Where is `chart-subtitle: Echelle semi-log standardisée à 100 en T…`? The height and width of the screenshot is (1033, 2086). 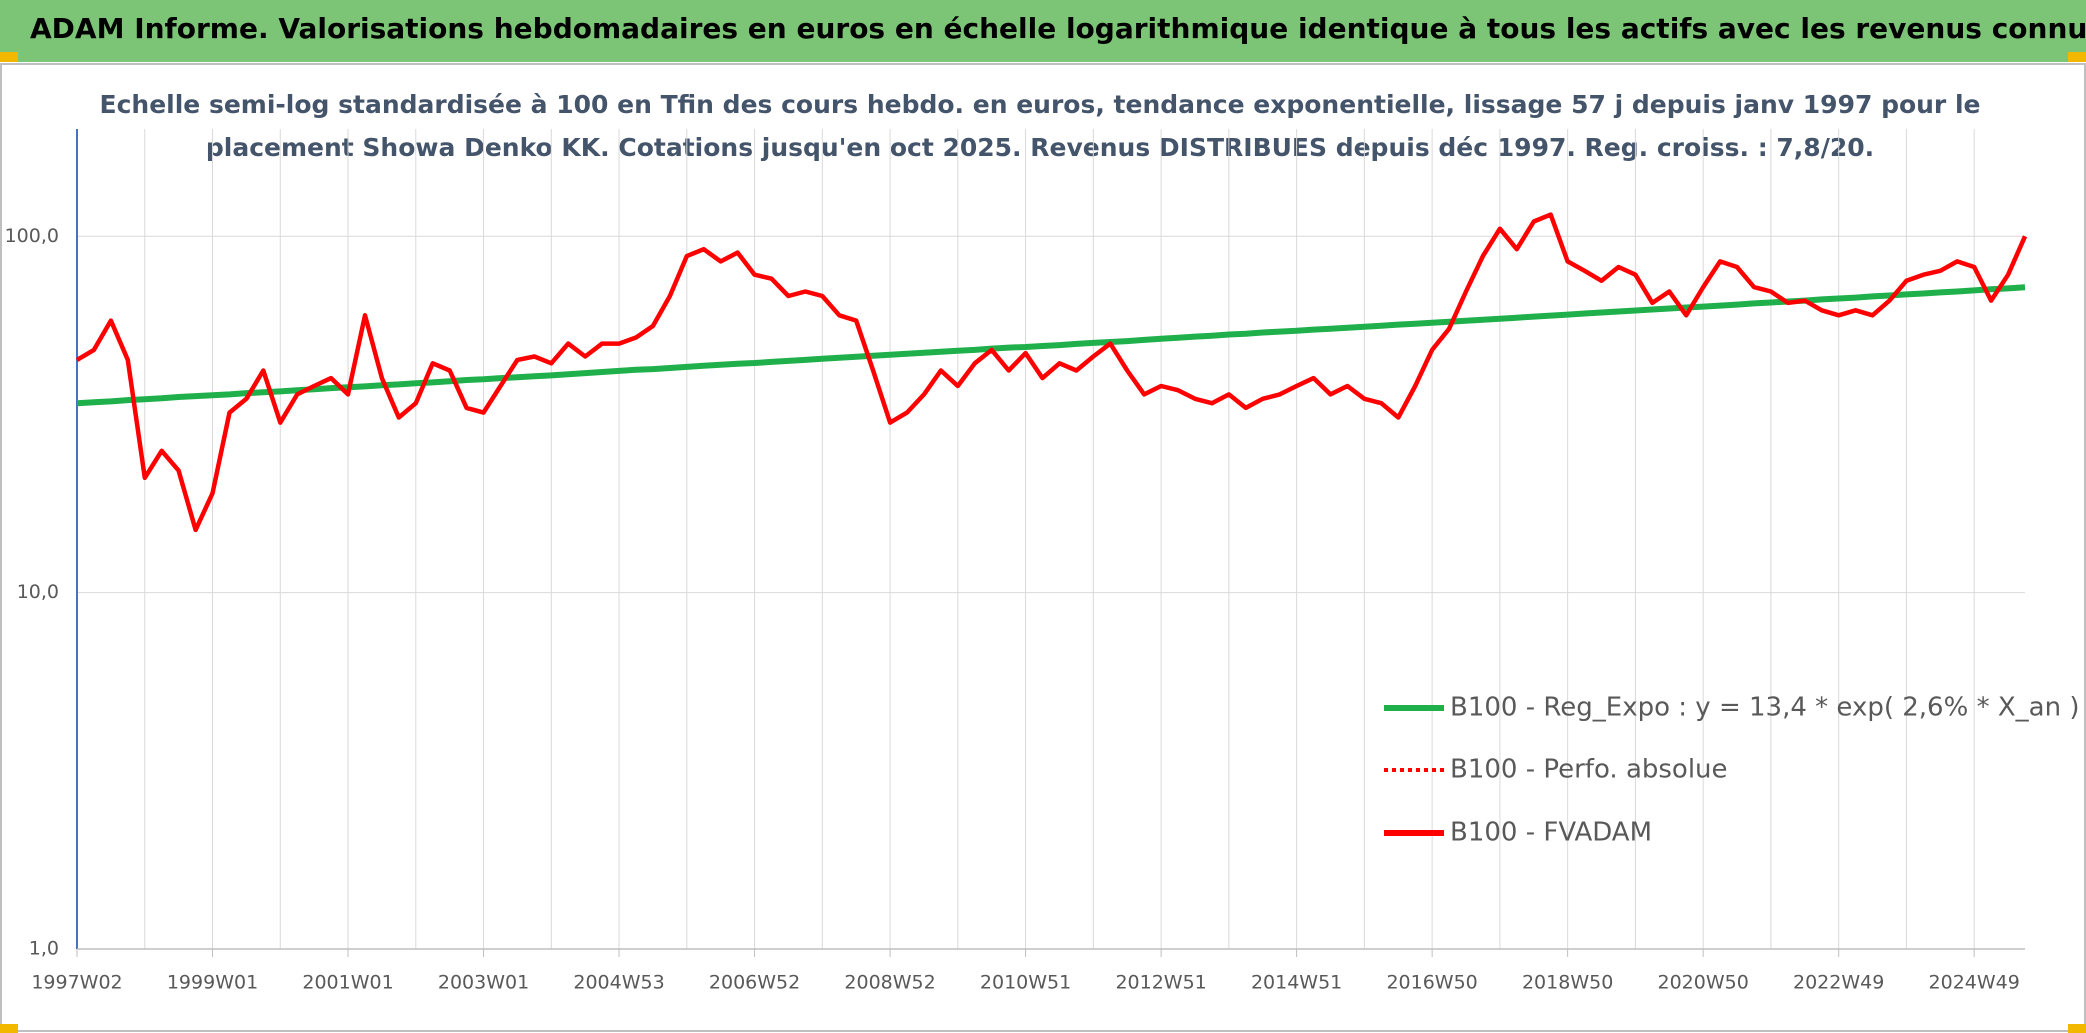
chart-subtitle: Echelle semi-log standardisée à 100 en T… is located at coordinates (1040, 104).